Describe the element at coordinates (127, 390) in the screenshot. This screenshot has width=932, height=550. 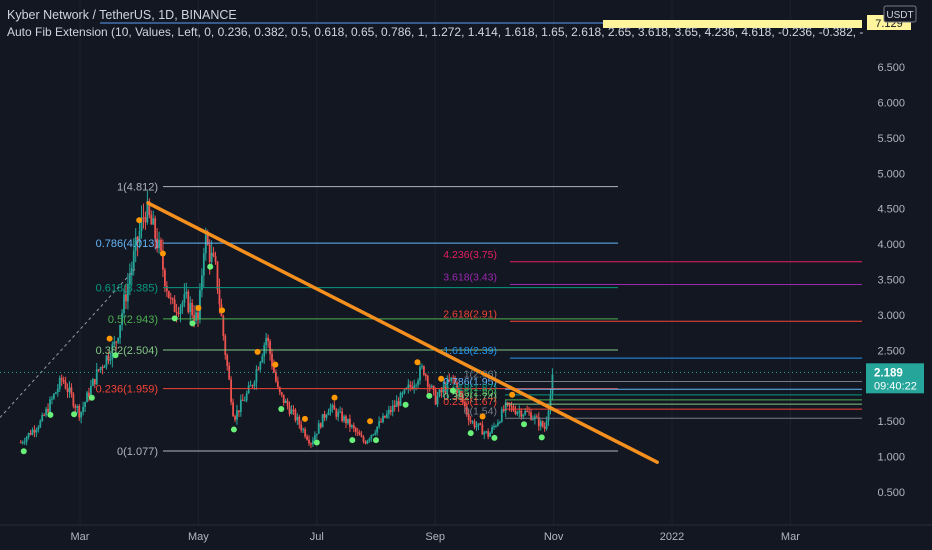
I see `fib-level-label: 0.236(1.959)` at that location.